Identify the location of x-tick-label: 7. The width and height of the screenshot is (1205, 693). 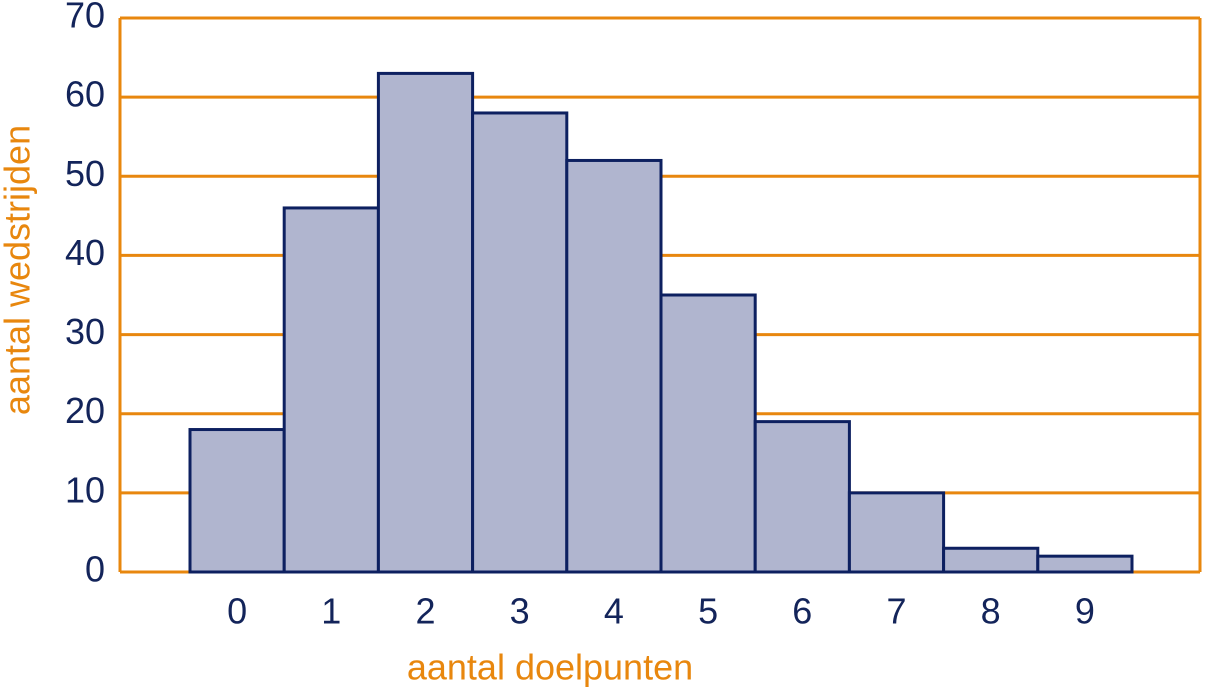
(896, 611).